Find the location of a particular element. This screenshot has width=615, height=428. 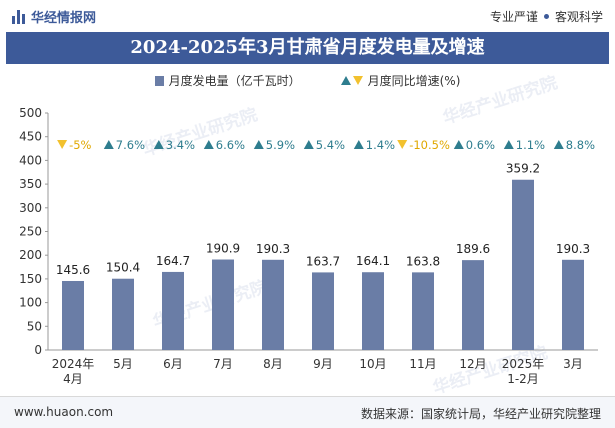

growth-label: 8.8% is located at coordinates (580, 145).